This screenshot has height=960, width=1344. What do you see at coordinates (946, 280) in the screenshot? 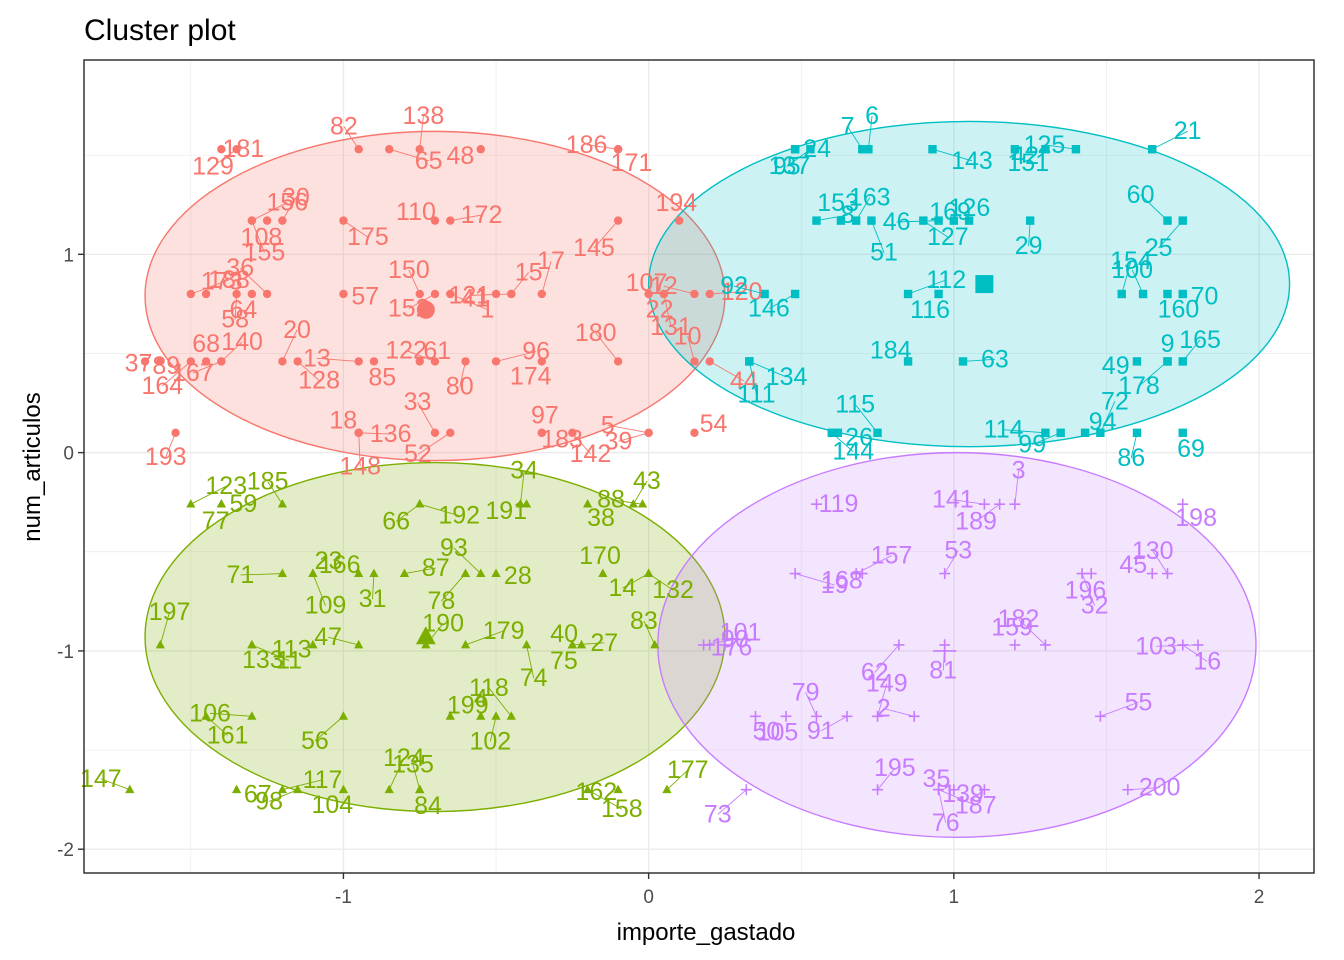
I see `point-label-112: 112` at bounding box center [946, 280].